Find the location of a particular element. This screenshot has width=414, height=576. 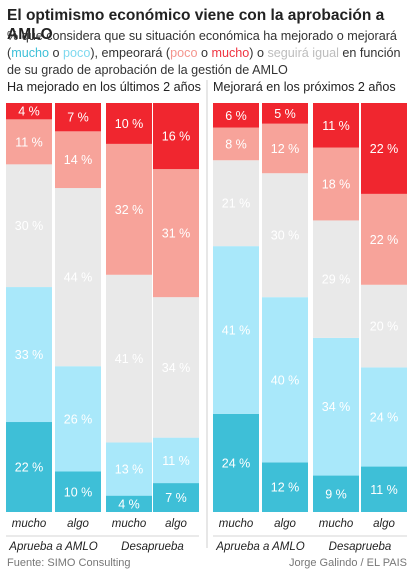

subtitle-text: ( is located at coordinates (9, 53).